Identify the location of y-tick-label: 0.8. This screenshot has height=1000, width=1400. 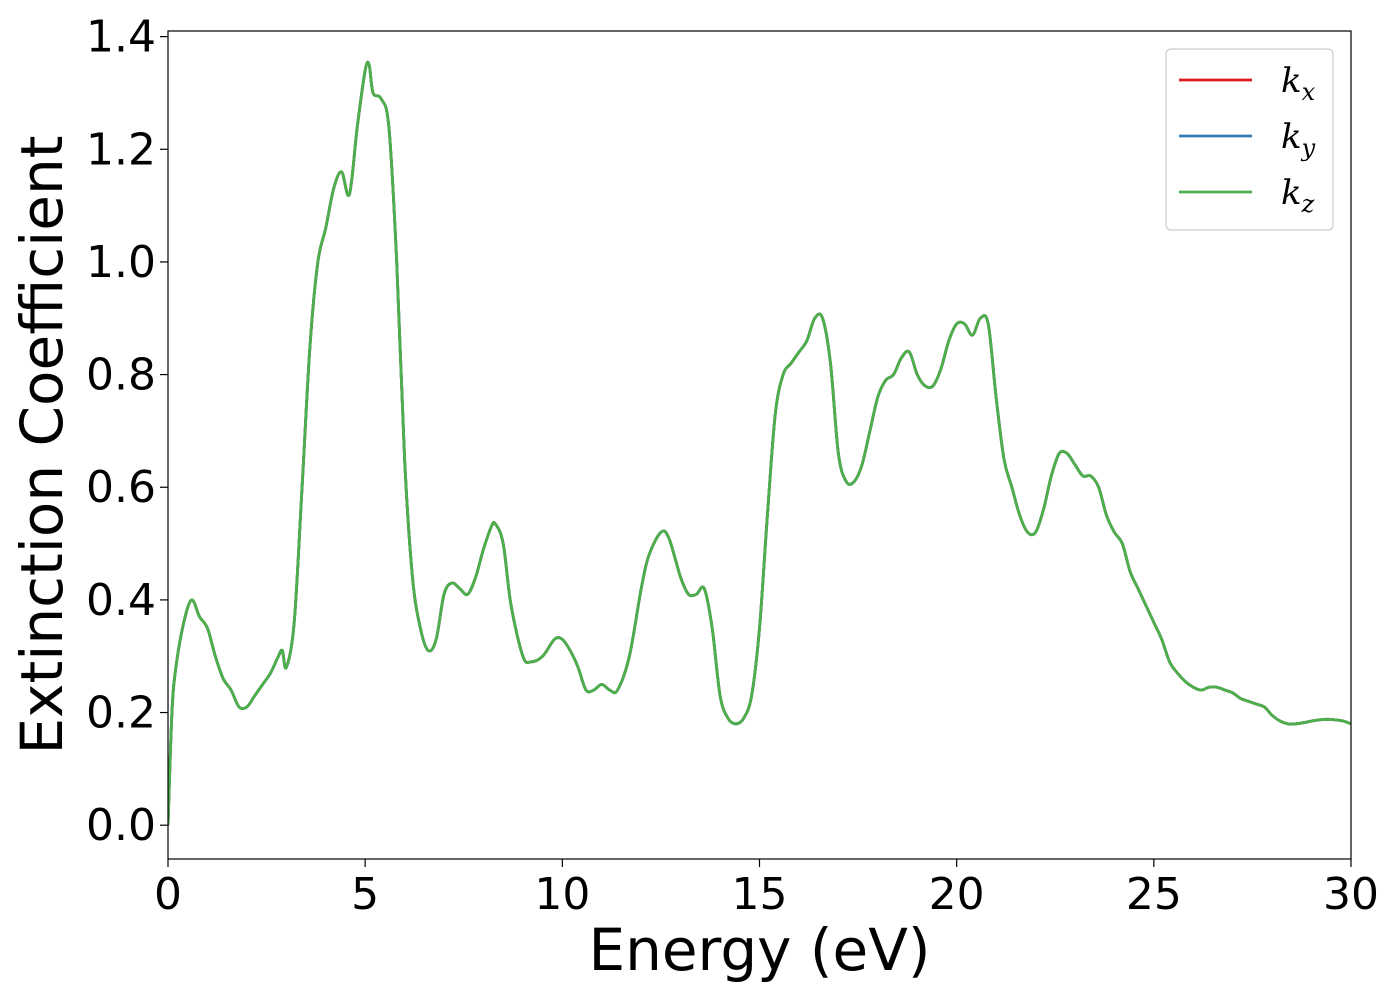
(121, 375).